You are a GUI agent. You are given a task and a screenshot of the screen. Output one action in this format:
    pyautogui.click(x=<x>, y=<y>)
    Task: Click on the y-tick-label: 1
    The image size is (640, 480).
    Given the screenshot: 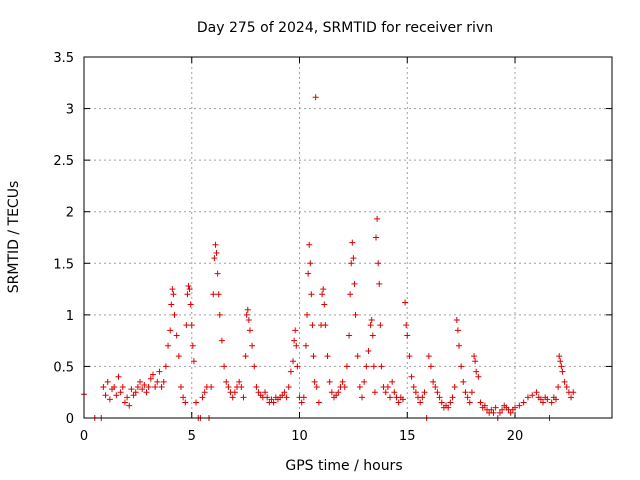 What is the action you would take?
    pyautogui.click(x=70, y=316)
    